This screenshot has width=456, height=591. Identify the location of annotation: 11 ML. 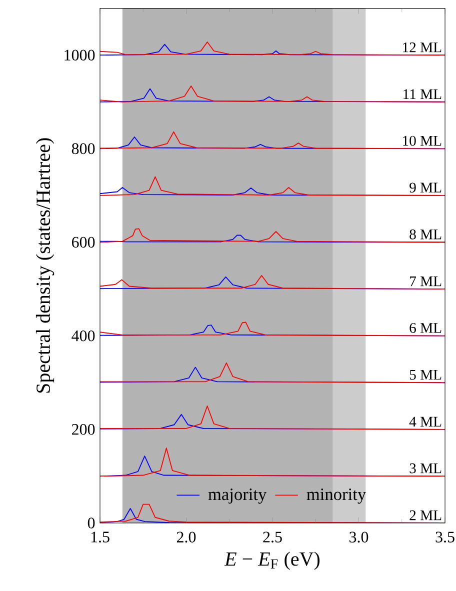
(423, 94).